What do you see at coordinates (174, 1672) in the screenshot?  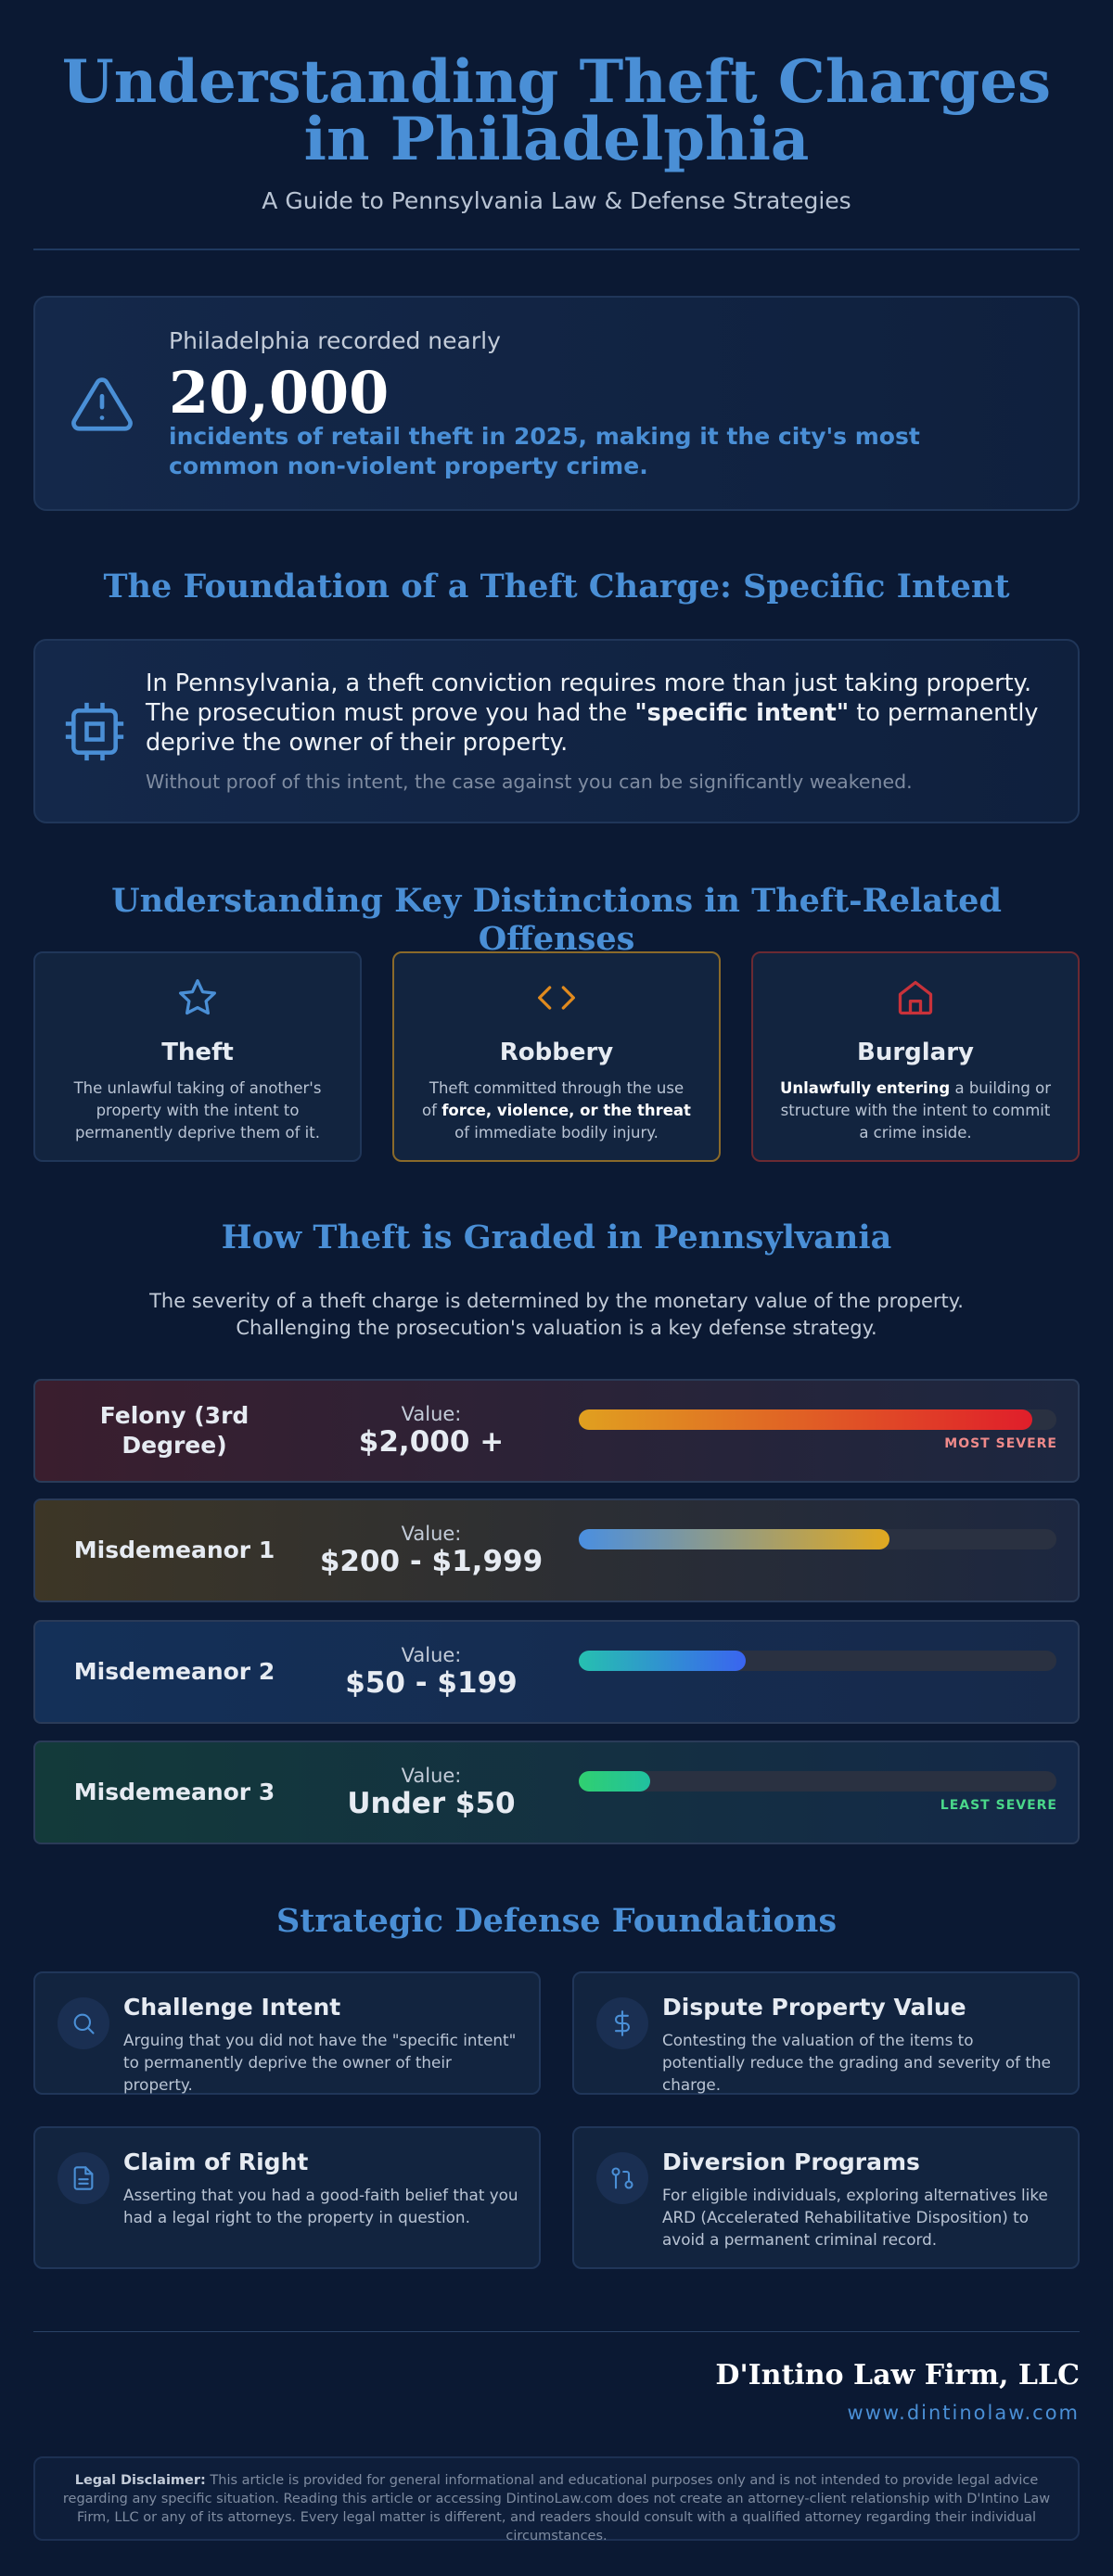 I see `tier-name: Misdemeanor 2` at bounding box center [174, 1672].